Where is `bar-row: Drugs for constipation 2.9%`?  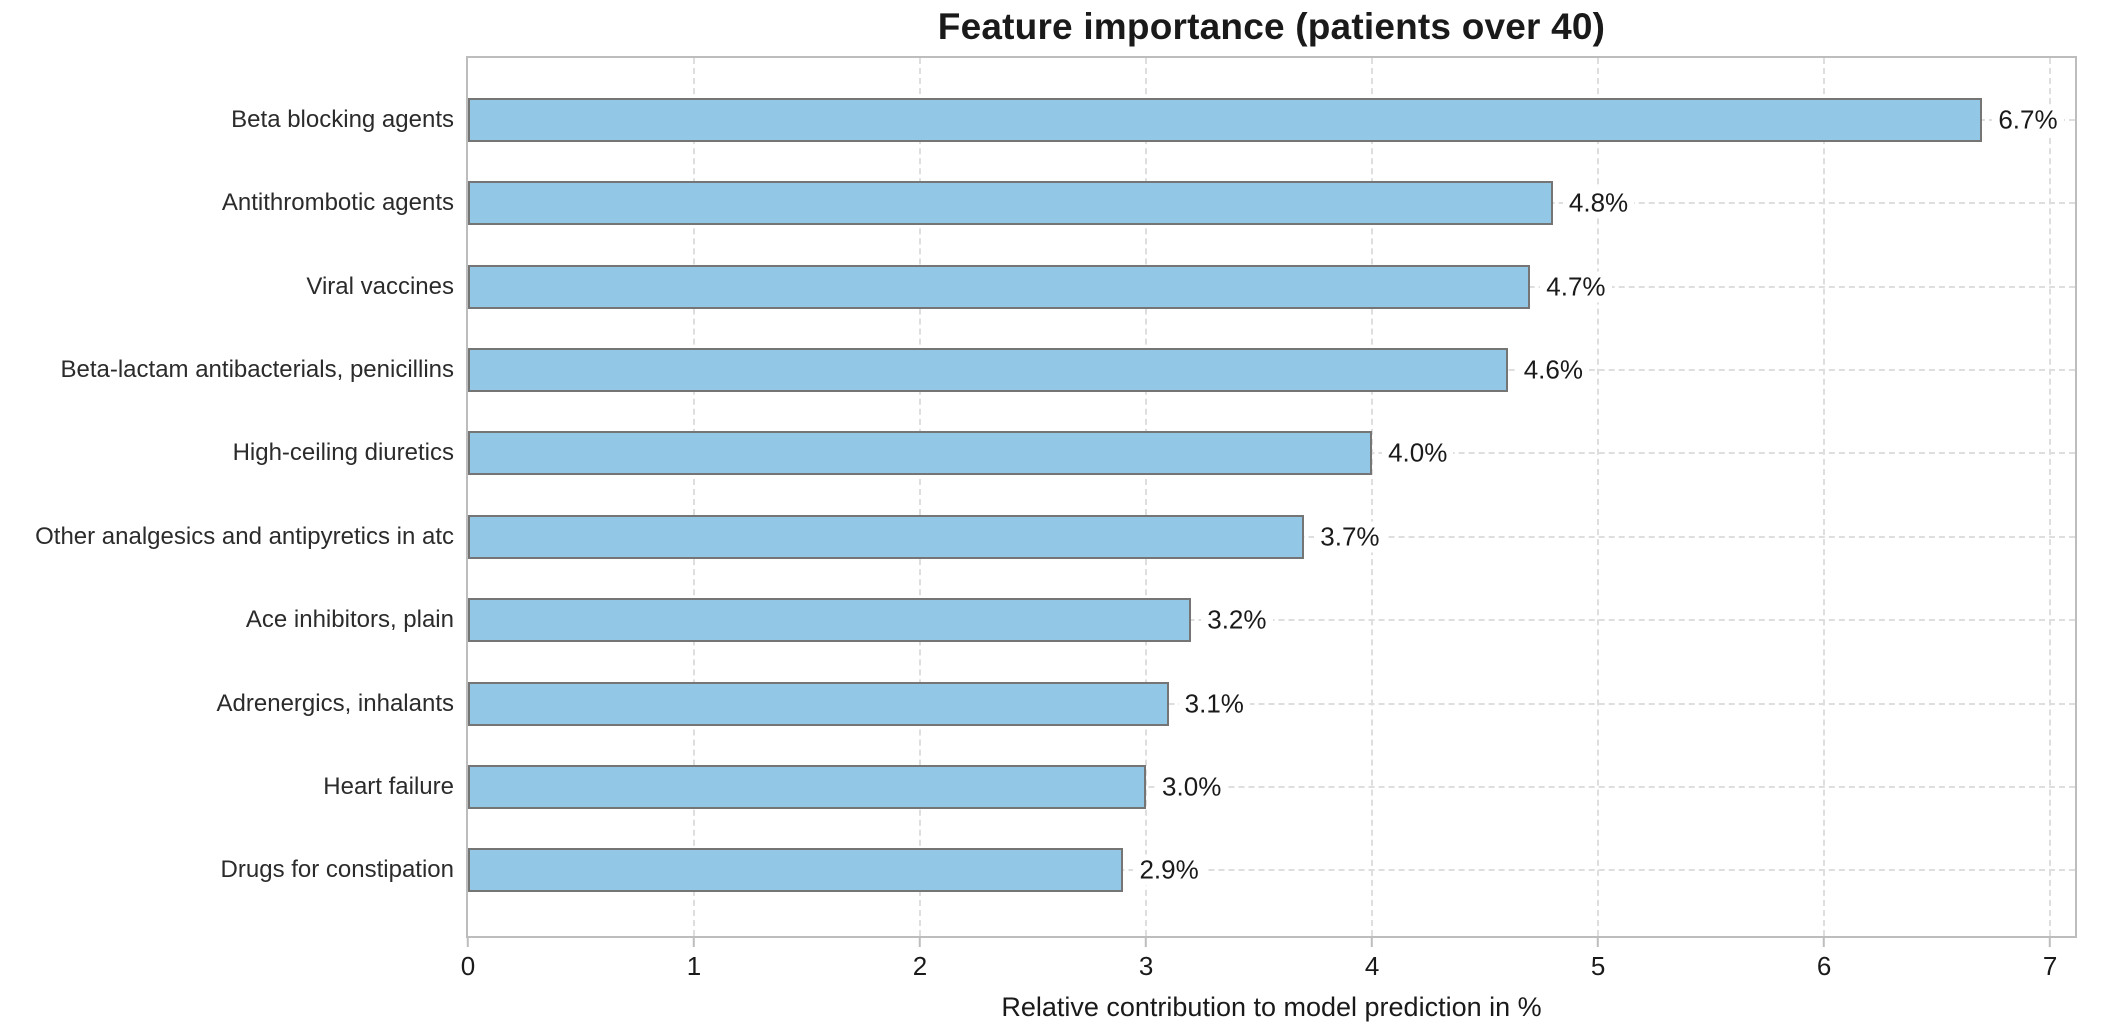
bar-row: Drugs for constipation 2.9% is located at coordinates (1148, 870).